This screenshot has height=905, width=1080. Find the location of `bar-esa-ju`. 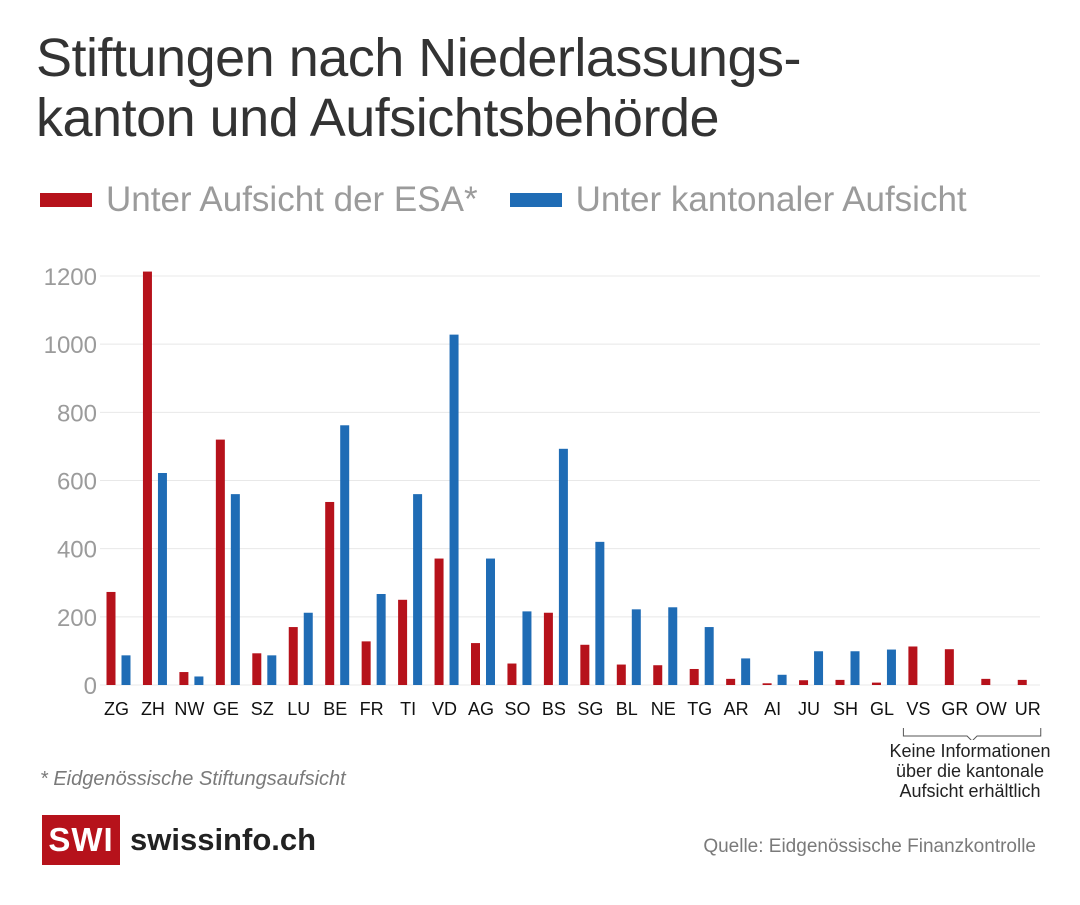

bar-esa-ju is located at coordinates (804, 682).